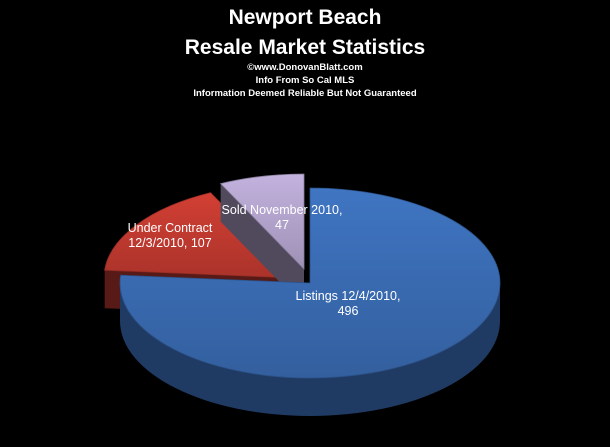  I want to click on source-note: Info From So Cal MLS, so click(305, 80).